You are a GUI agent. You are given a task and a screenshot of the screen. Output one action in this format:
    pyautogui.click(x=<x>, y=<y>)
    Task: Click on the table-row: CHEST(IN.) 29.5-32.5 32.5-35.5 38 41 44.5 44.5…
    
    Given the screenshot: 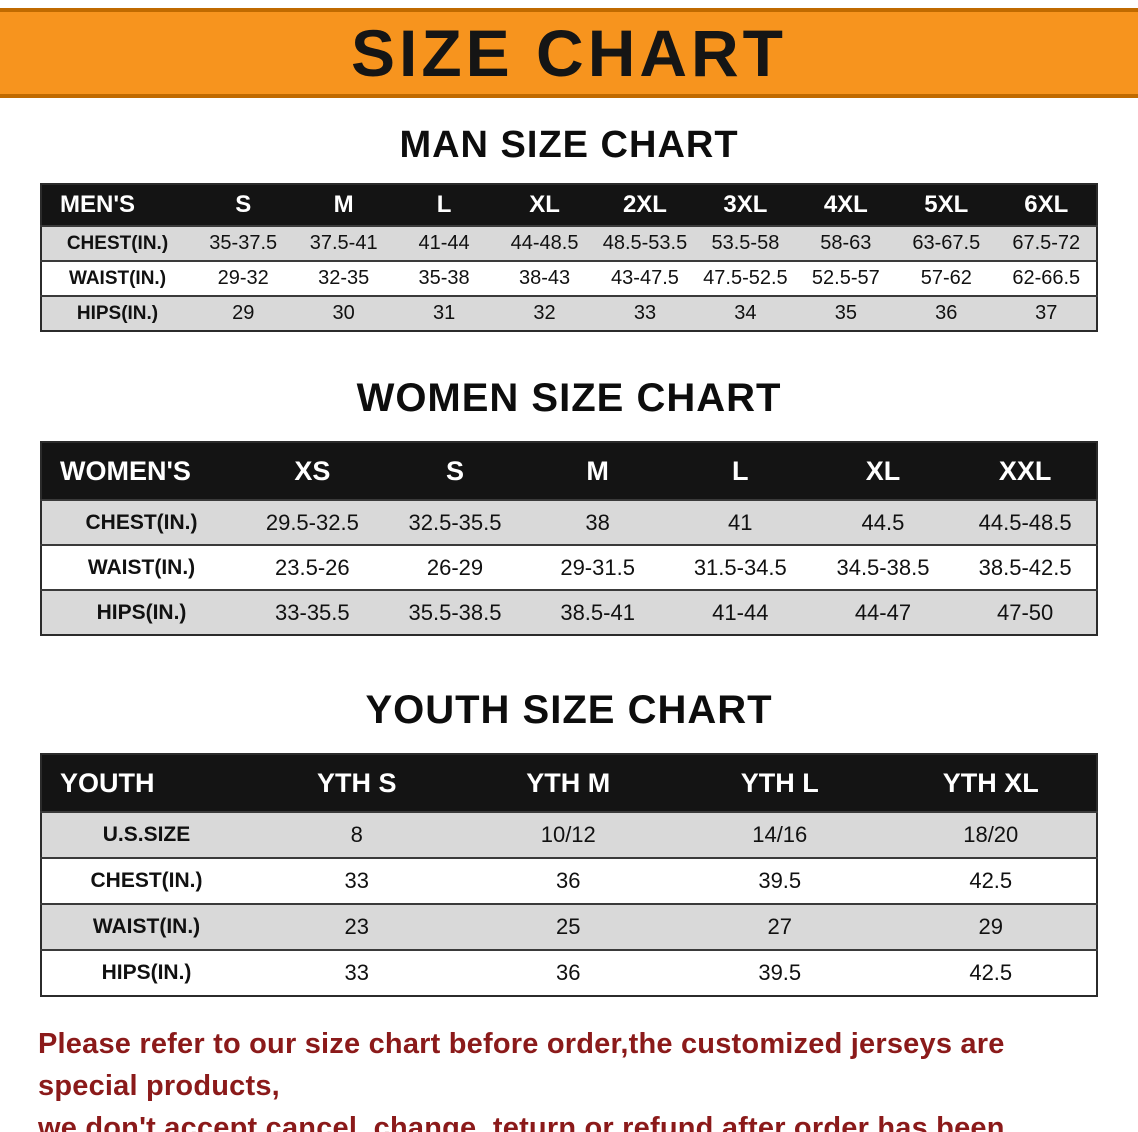 What is the action you would take?
    pyautogui.click(x=569, y=522)
    